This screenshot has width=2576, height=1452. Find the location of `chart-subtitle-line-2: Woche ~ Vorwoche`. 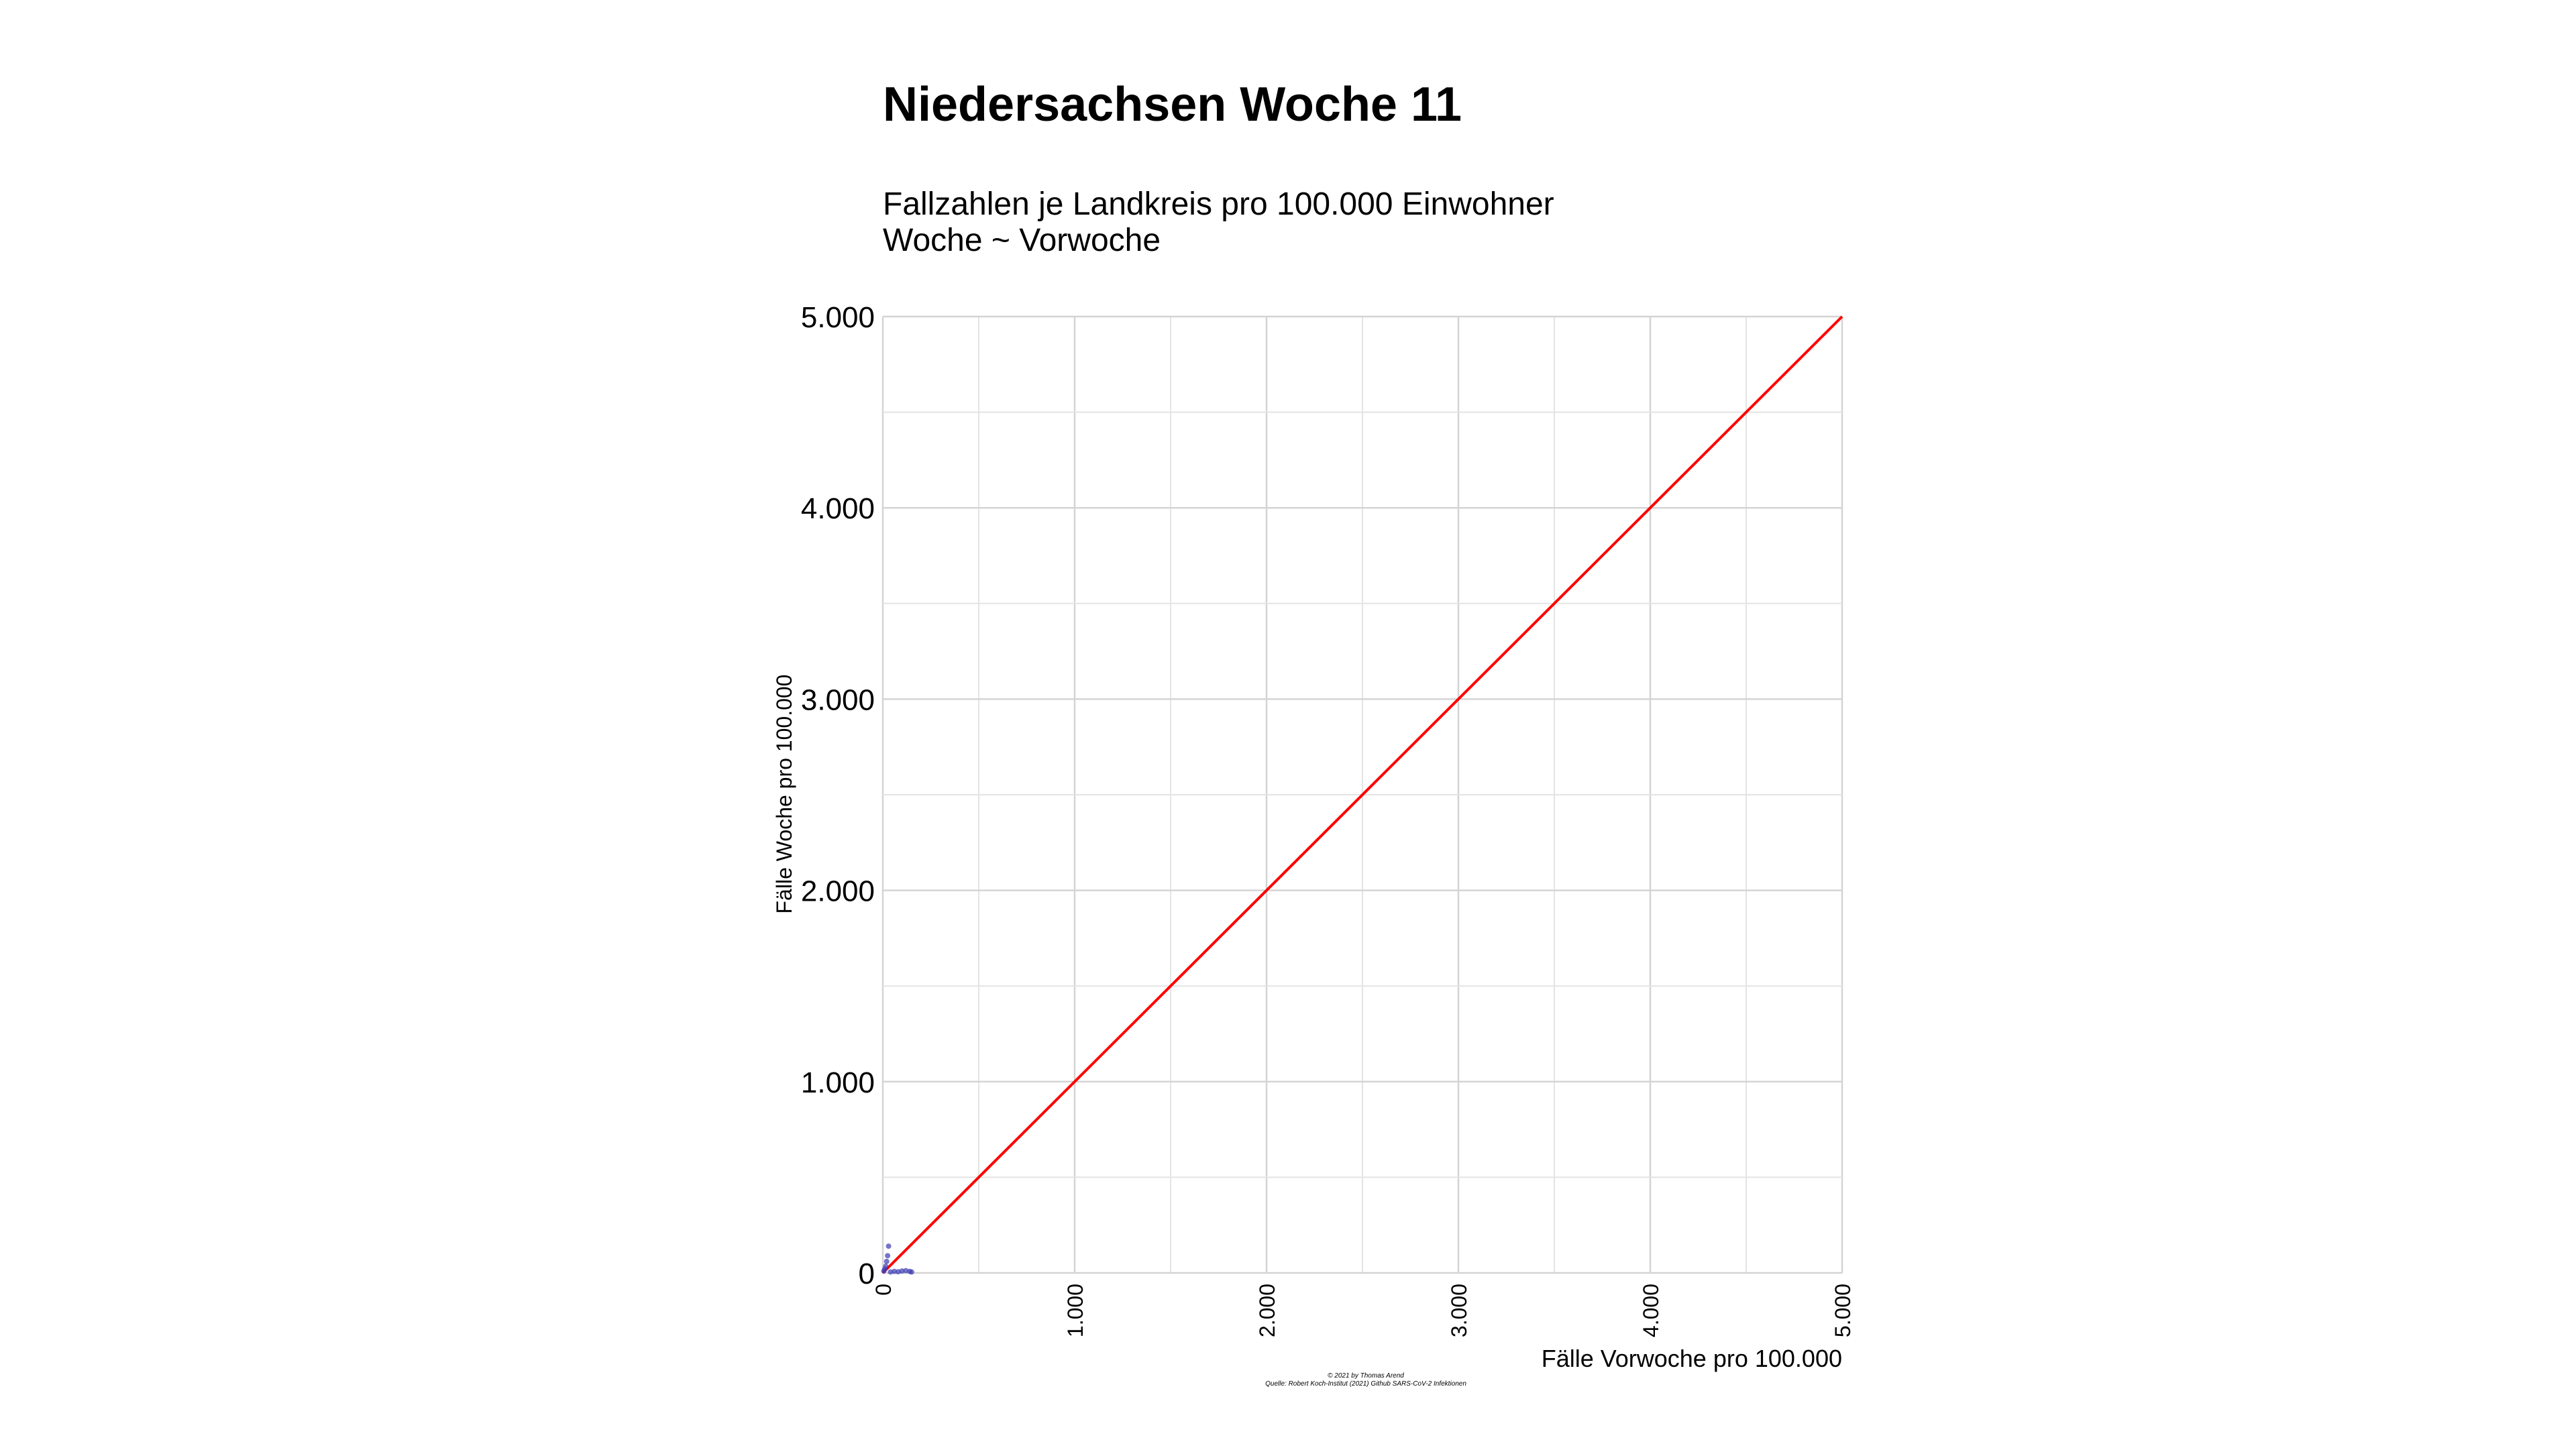

chart-subtitle-line-2: Woche ~ Vorwoche is located at coordinates (1022, 240).